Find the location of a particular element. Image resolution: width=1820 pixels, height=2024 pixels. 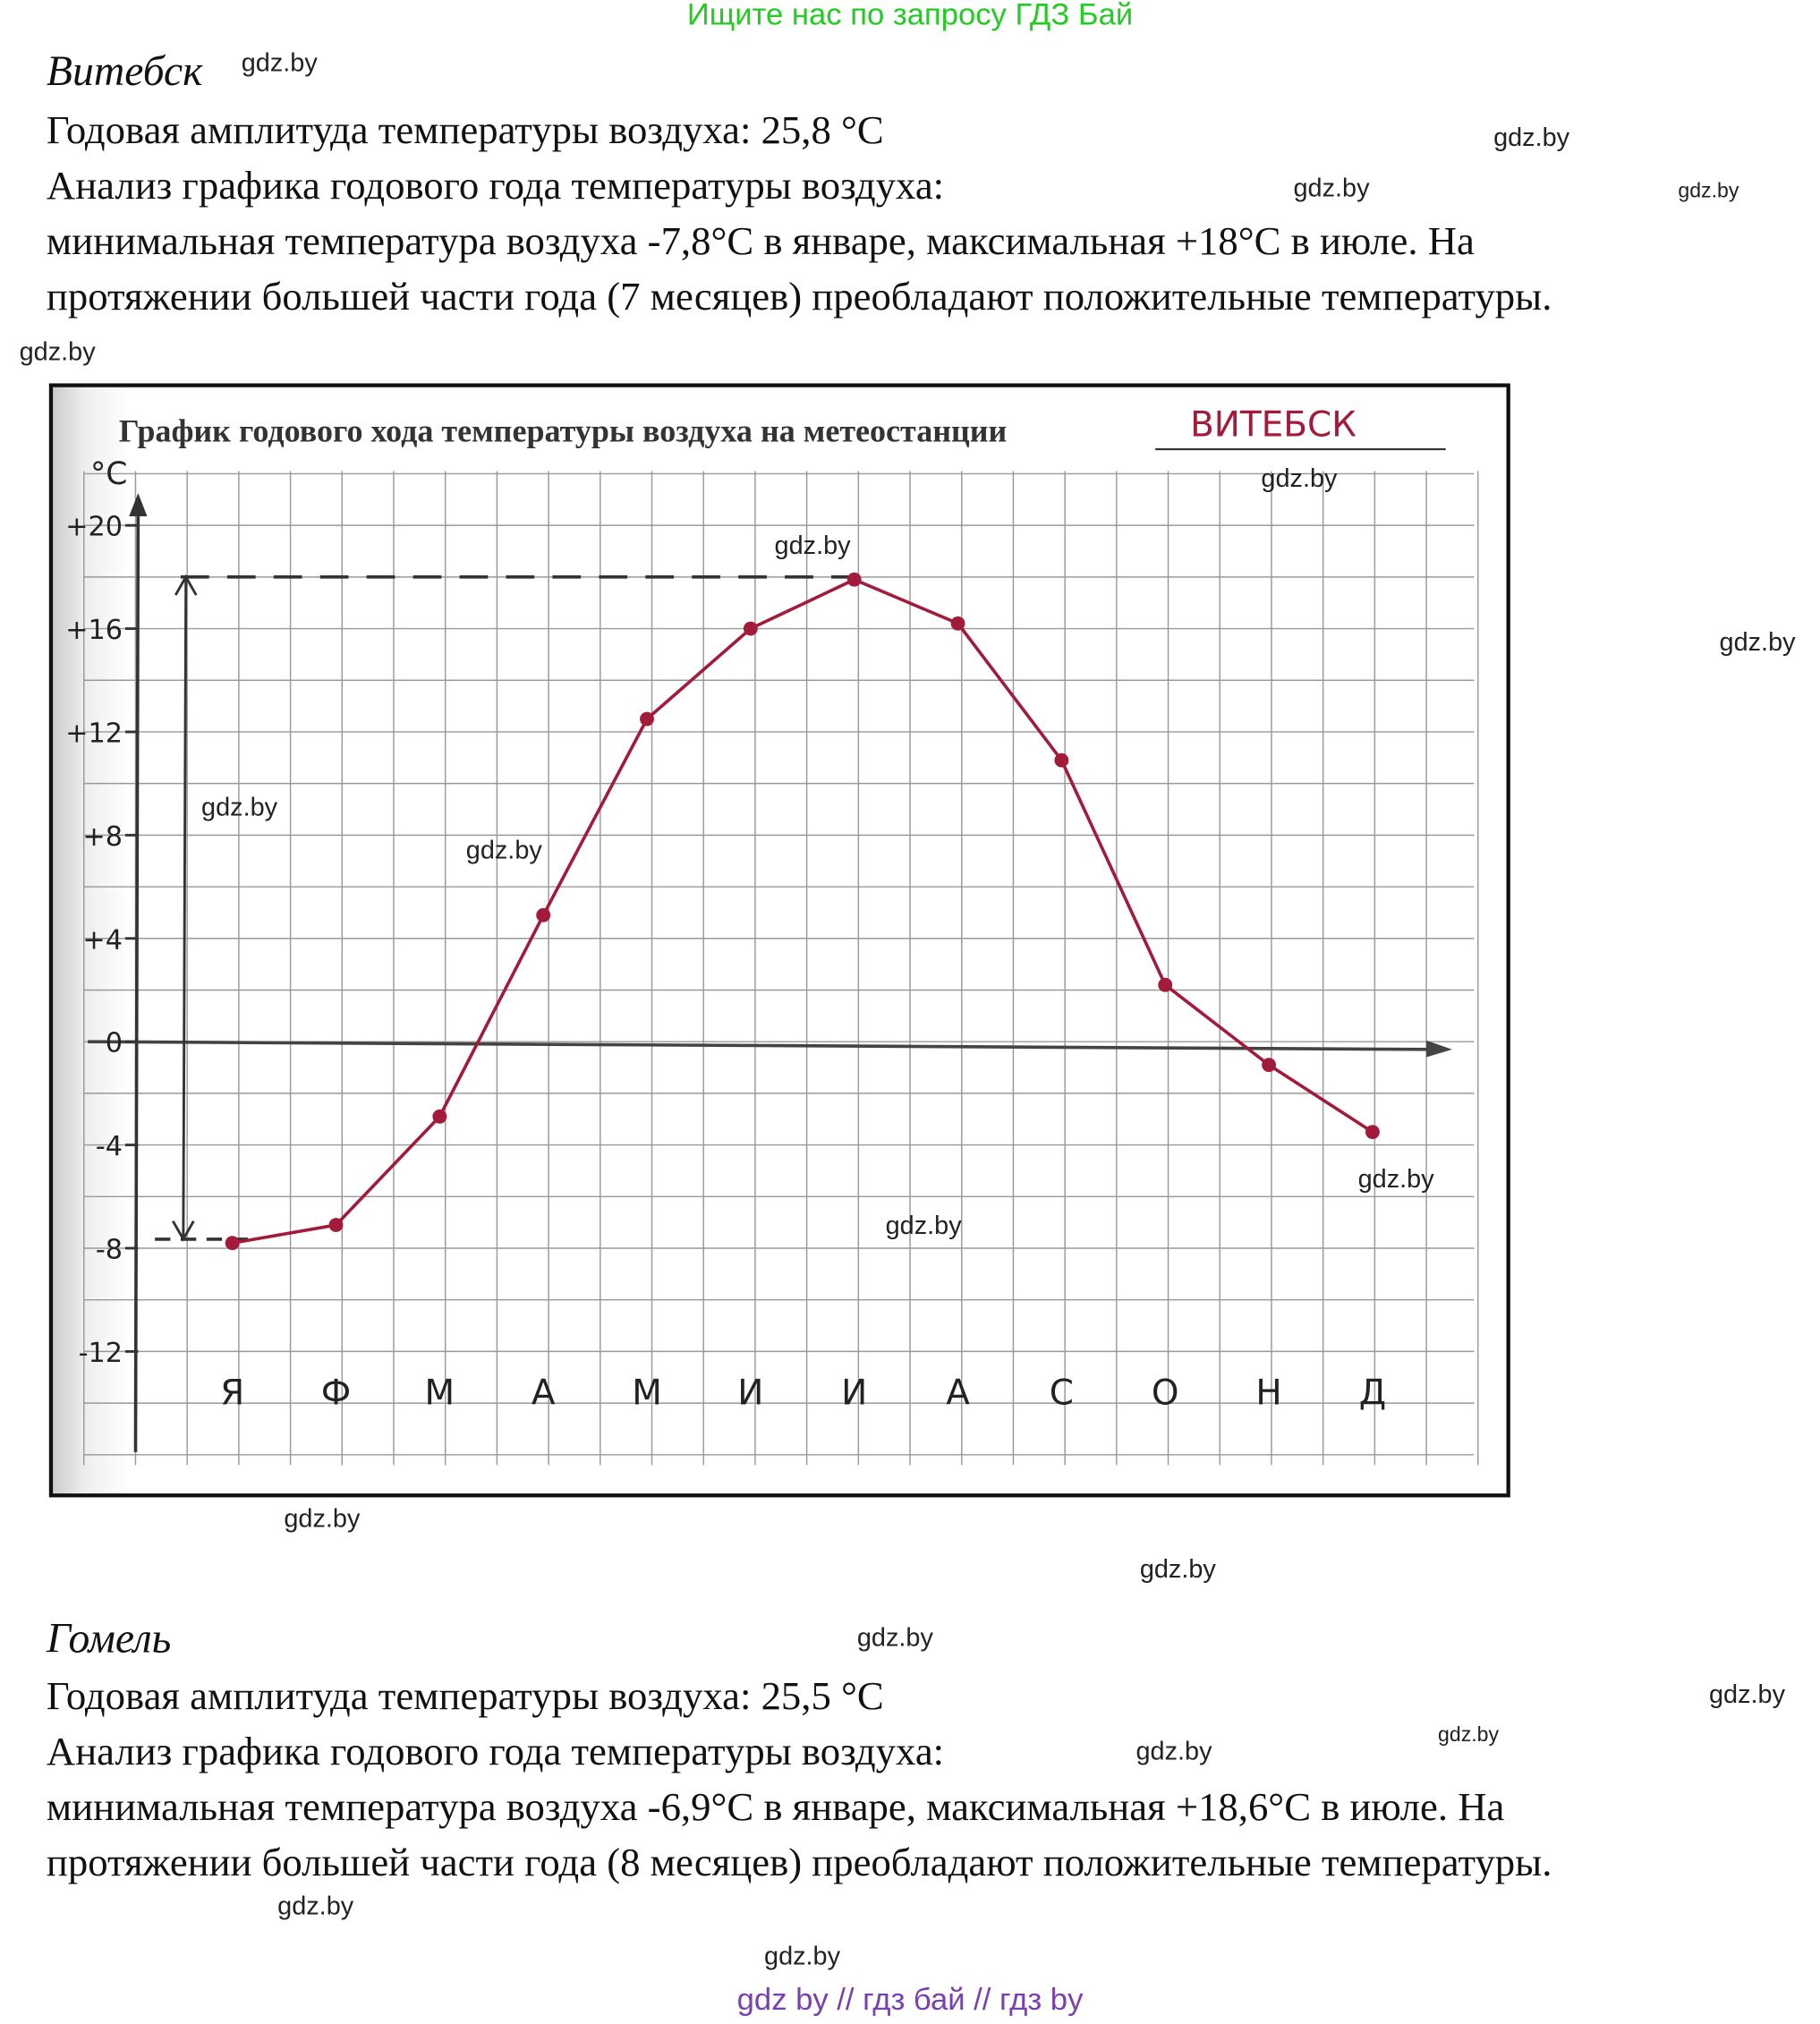

y-tick-label: +8 is located at coordinates (103, 837).